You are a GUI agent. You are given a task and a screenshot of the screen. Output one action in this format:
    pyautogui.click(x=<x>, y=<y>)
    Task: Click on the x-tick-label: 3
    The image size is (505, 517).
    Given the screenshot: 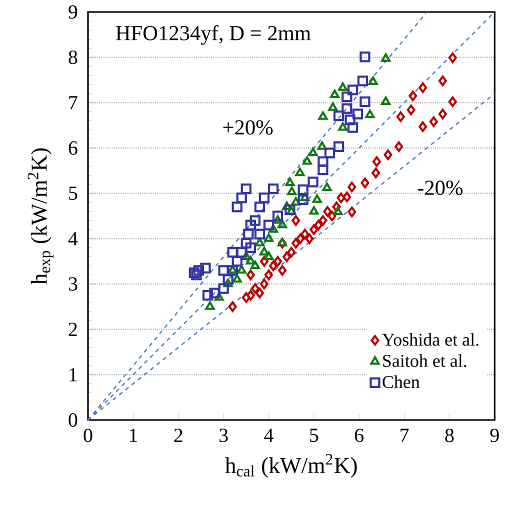 What is the action you would take?
    pyautogui.click(x=224, y=435)
    